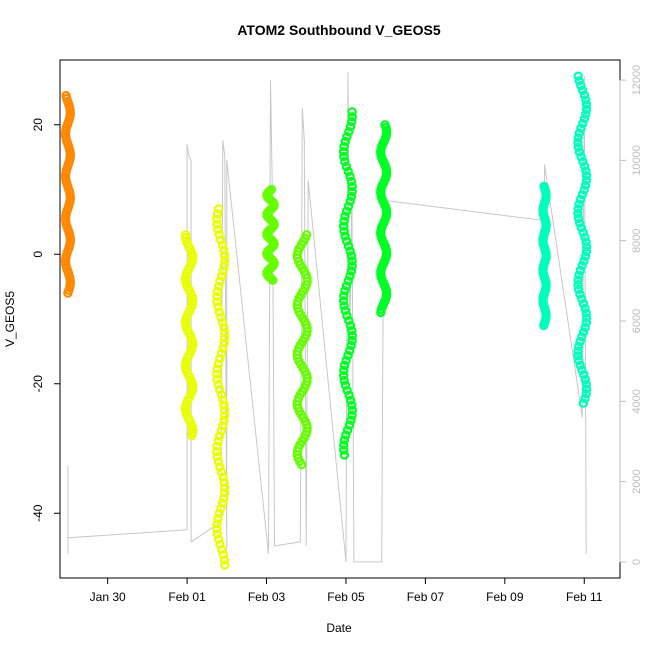  What do you see at coordinates (637, 481) in the screenshot?
I see `y2-tick-label: 2000` at bounding box center [637, 481].